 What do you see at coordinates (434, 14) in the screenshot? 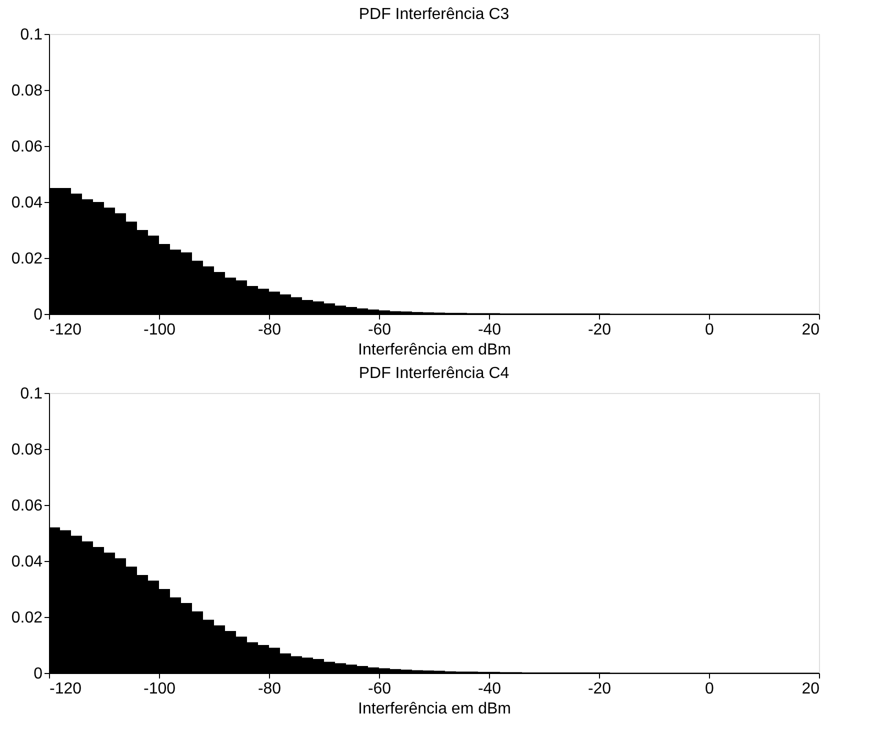
I see `chart-title: PDF Interferência C3` at bounding box center [434, 14].